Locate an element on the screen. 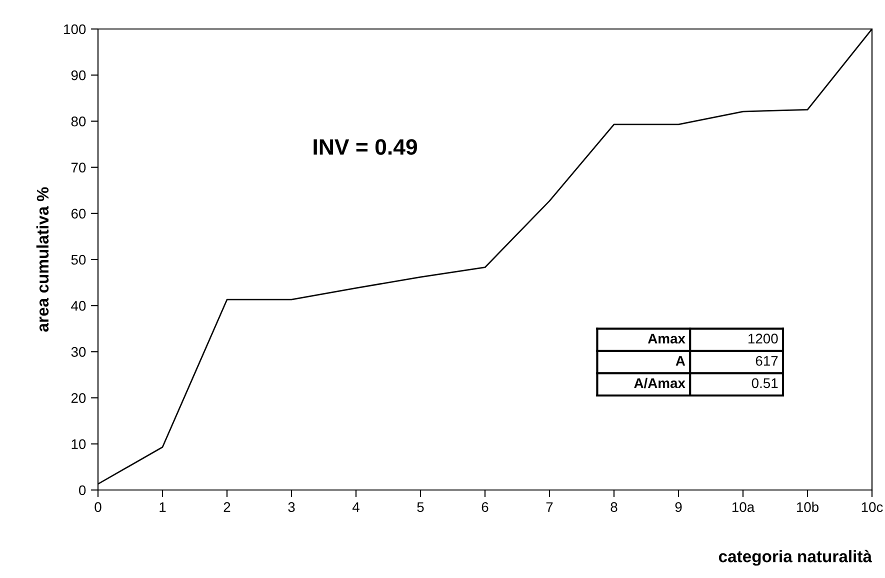 This screenshot has width=885, height=578. x-tick-label: 10a is located at coordinates (743, 507).